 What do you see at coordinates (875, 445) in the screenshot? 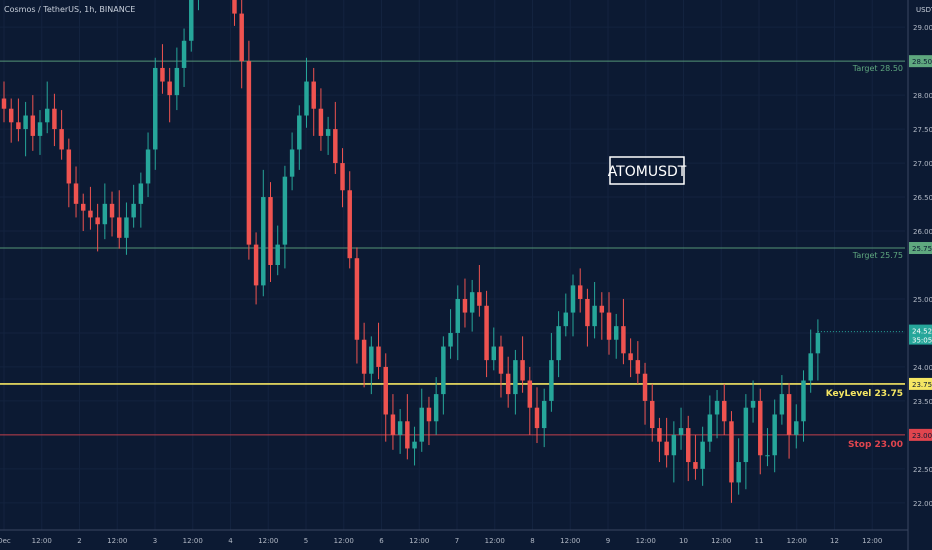
I see `level-label: Stop 23.00` at bounding box center [875, 445].